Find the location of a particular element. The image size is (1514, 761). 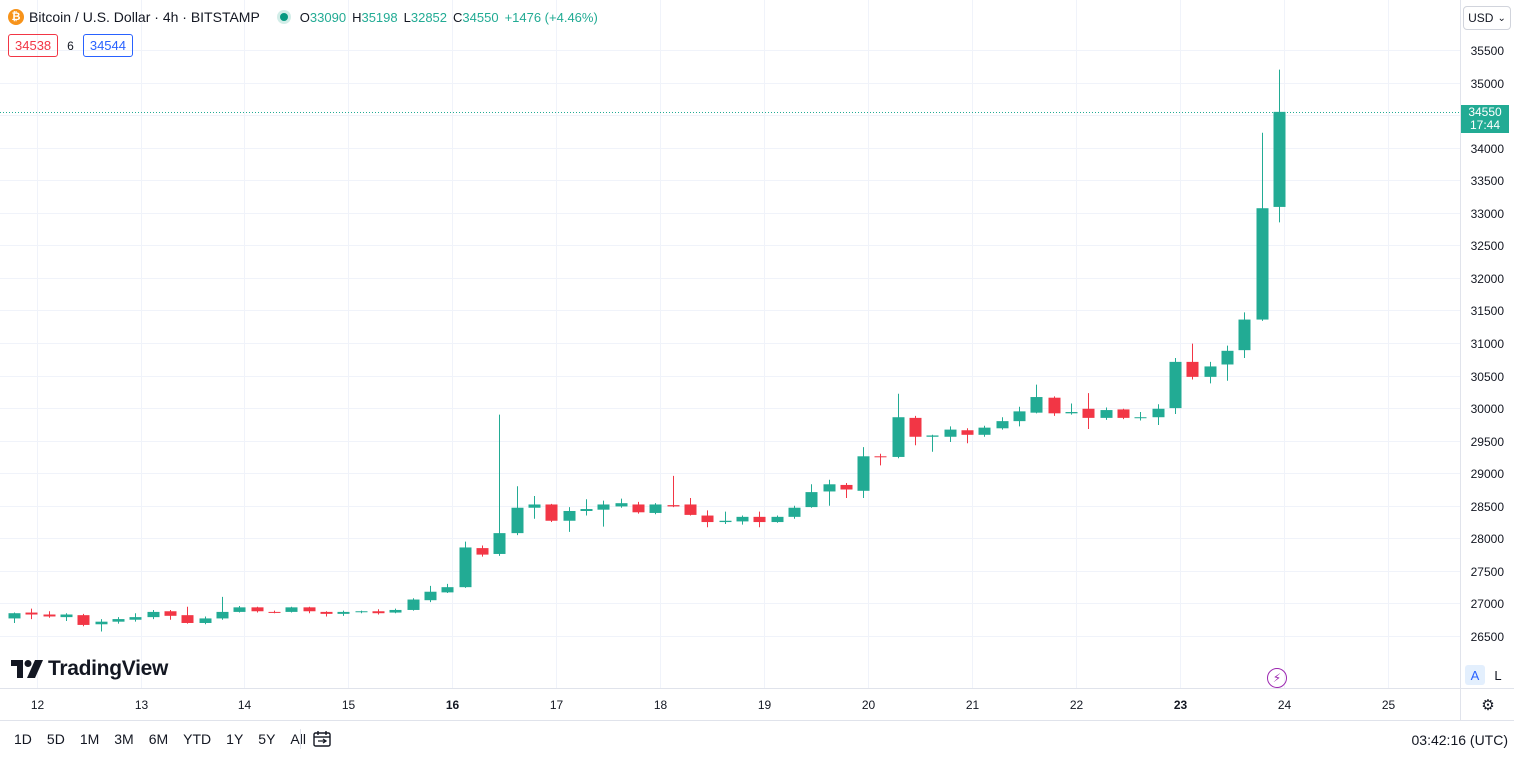

sell-button: 34538 is located at coordinates (33, 45).